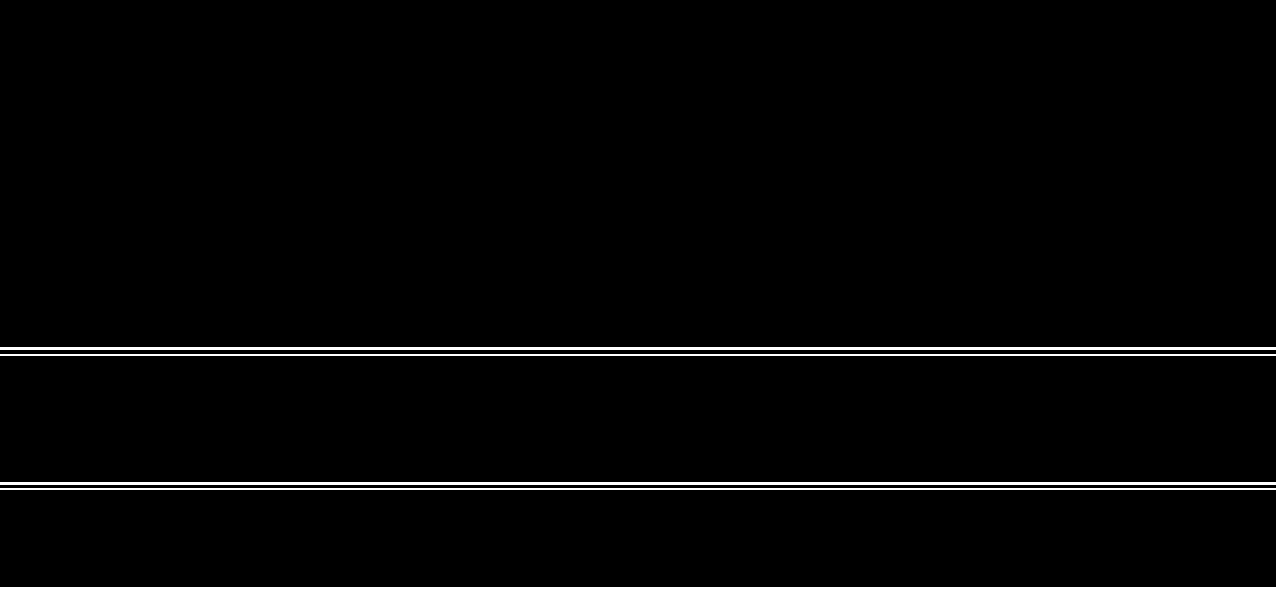 The image size is (1276, 594). I want to click on pane-separator-price-top, so click(638, 348).